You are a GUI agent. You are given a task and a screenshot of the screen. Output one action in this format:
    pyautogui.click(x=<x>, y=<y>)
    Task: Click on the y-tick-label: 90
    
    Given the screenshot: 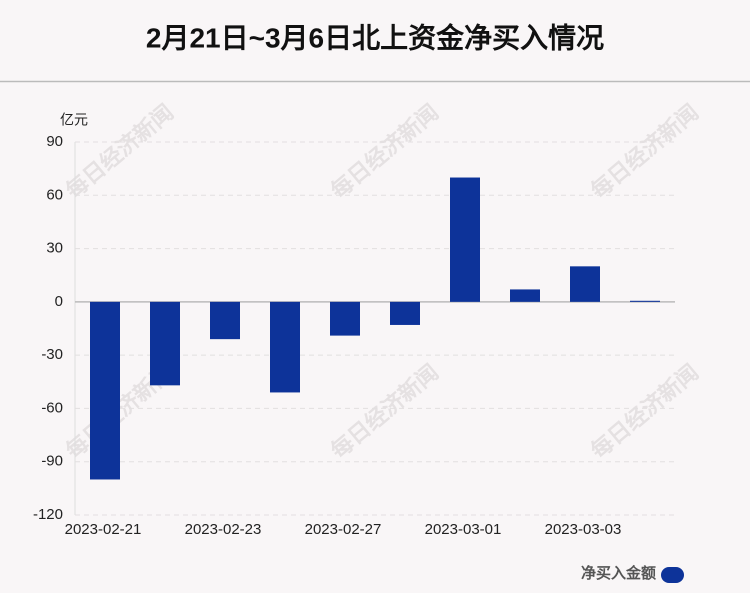 What is the action you would take?
    pyautogui.click(x=54, y=141)
    